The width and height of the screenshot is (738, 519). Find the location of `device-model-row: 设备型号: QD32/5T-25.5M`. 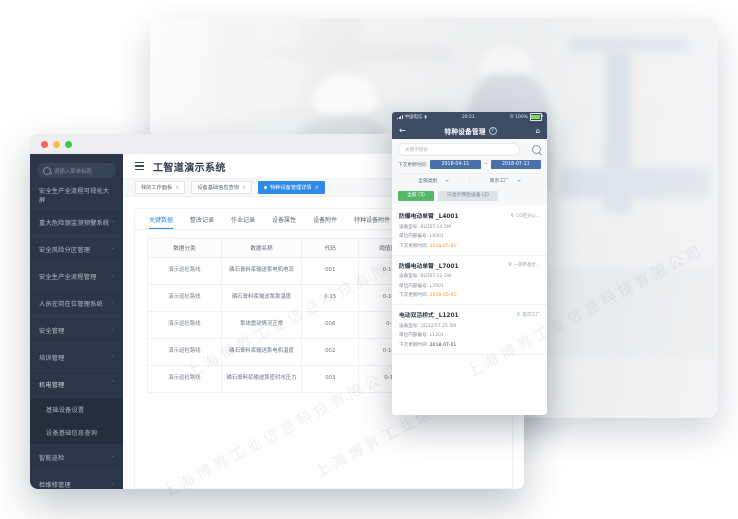

device-model-row: 设备型号: QD32/5T-25.5M is located at coordinates (469, 326).